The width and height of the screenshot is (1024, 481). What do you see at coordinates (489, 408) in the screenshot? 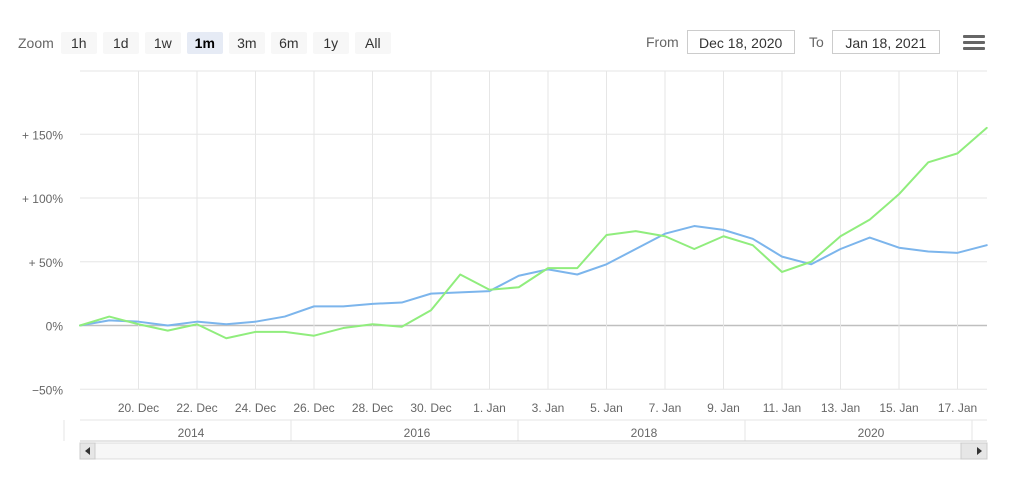
I see `x-tick-label: 1. Jan` at bounding box center [489, 408].